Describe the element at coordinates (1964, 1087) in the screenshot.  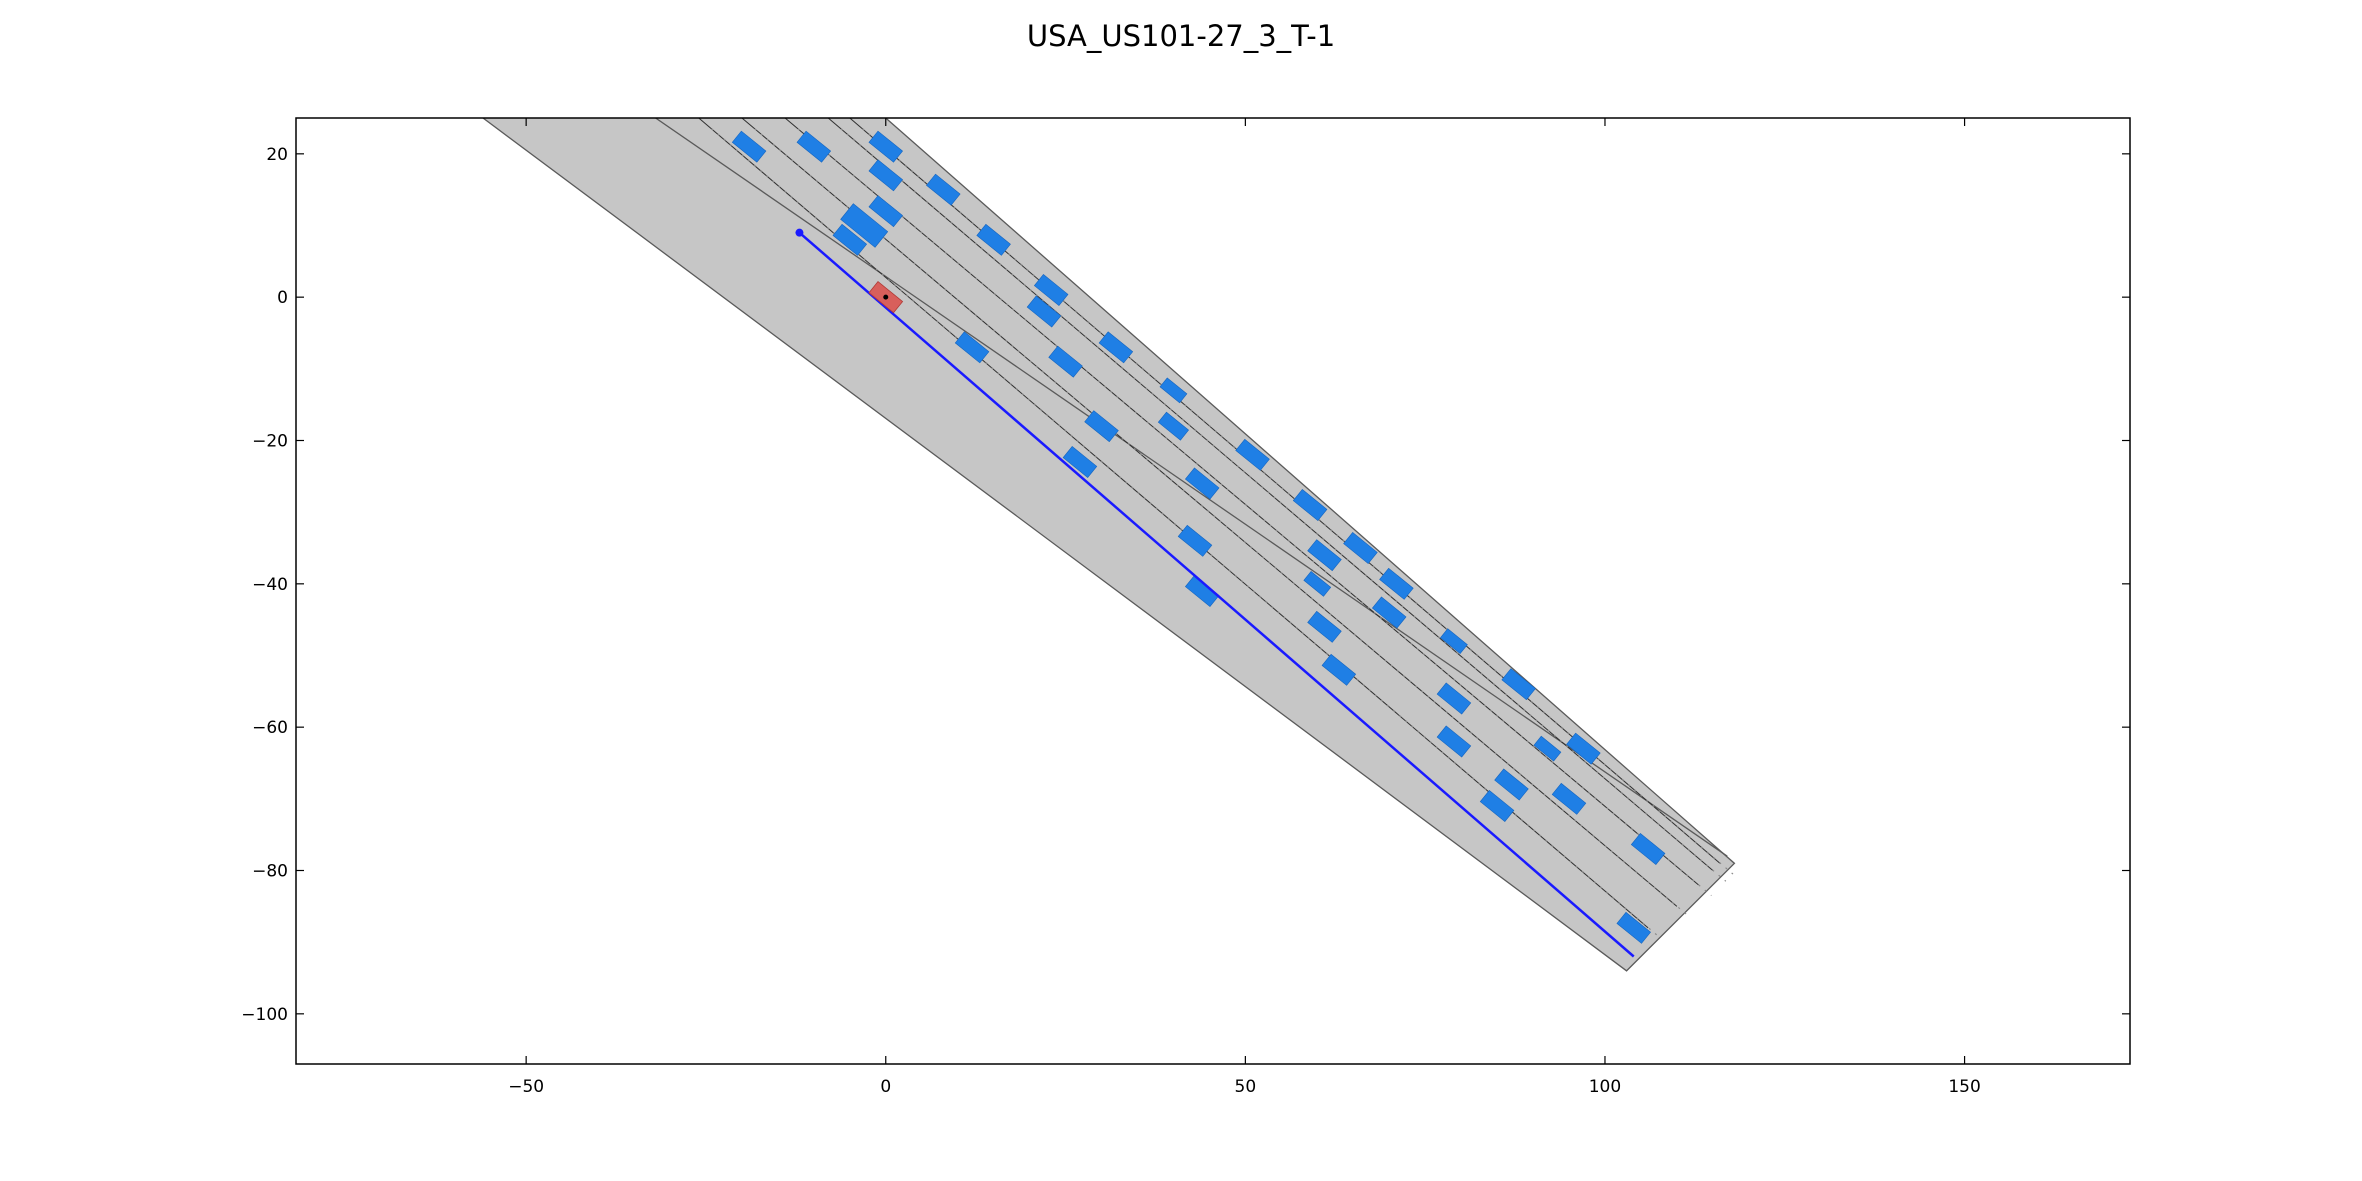
I see `x-tick-label: 150` at that location.